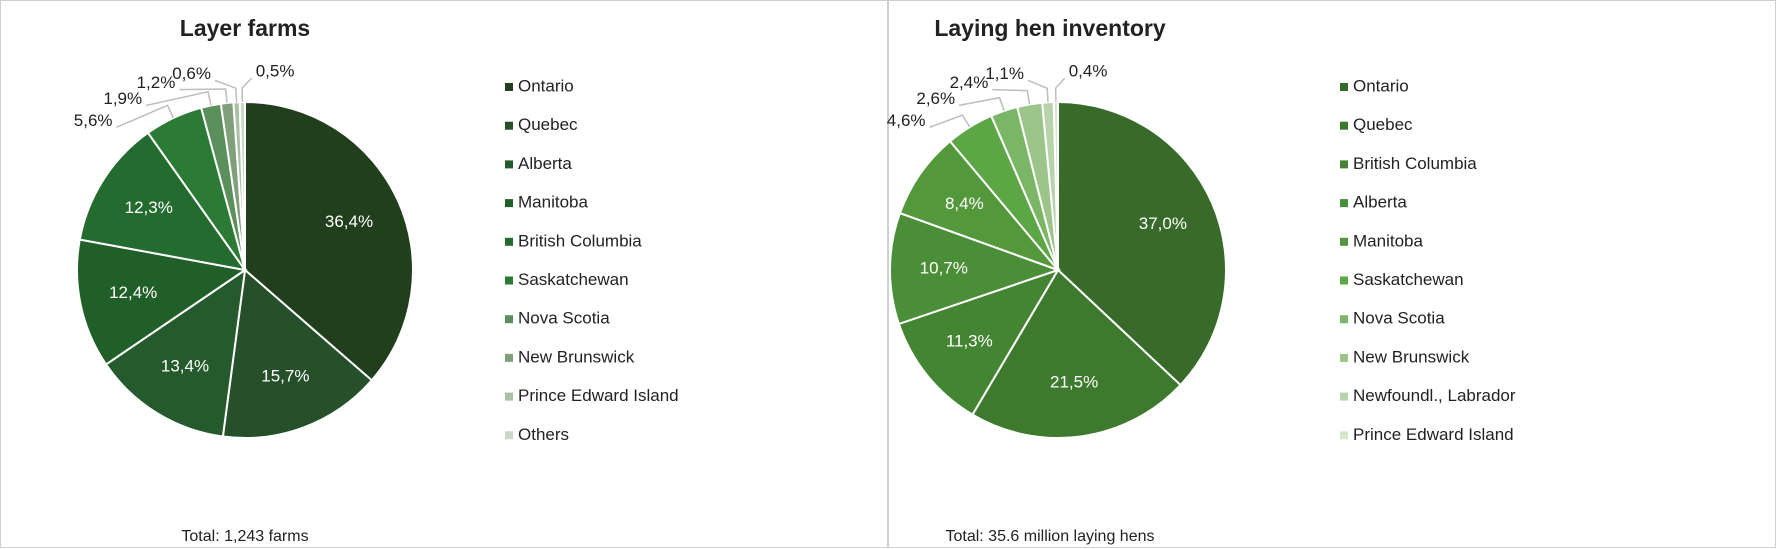  What do you see at coordinates (1163, 223) in the screenshot?
I see `data-label: 37,0%` at bounding box center [1163, 223].